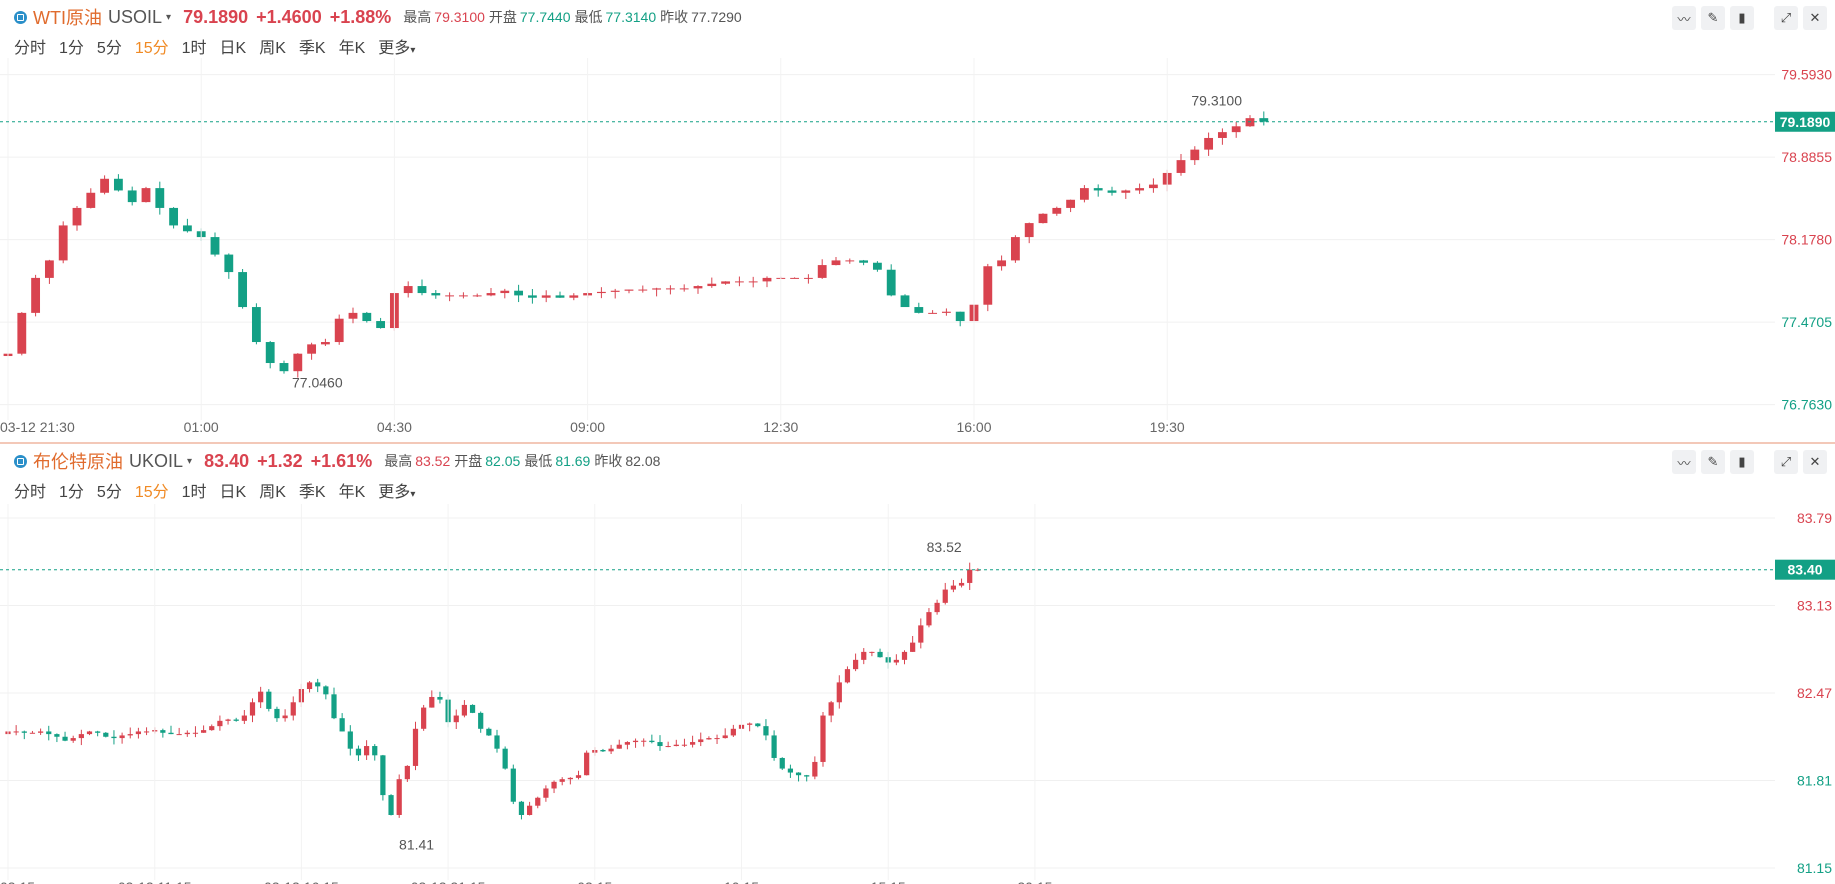 Image resolution: width=1835 pixels, height=884 pixels. Describe the element at coordinates (135, 16) in the screenshot. I see `instrument-symbol: USOIL` at that location.